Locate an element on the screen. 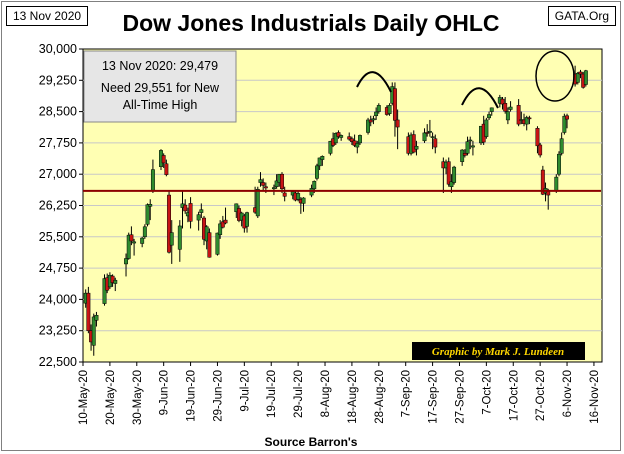 The height and width of the screenshot is (454, 624). annotation-line-2: Need 29,551 for New is located at coordinates (160, 88).